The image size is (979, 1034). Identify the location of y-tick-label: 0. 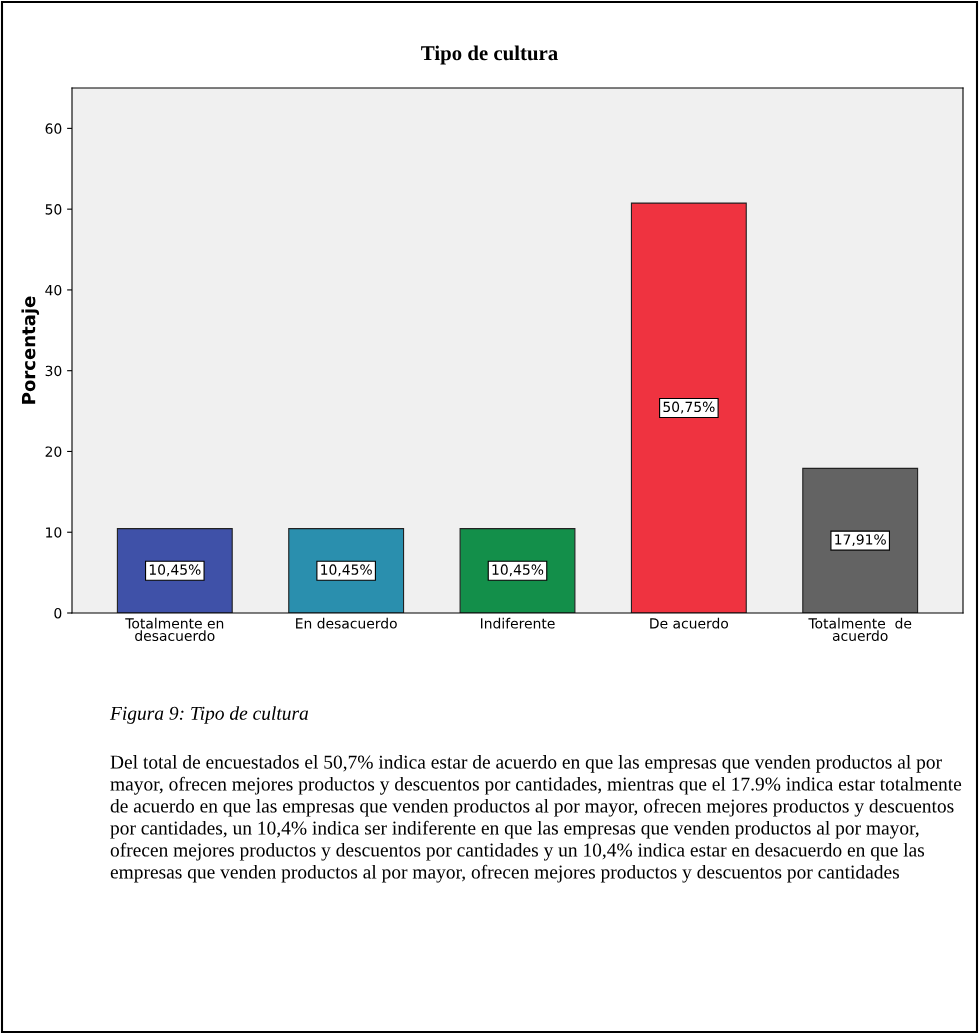
(58, 613).